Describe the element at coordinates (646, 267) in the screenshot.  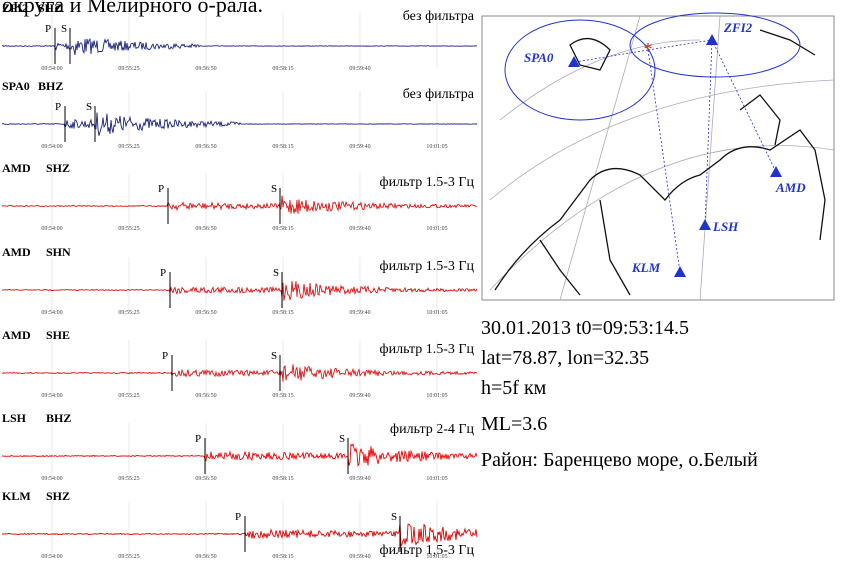
I see `station-name: KLM` at that location.